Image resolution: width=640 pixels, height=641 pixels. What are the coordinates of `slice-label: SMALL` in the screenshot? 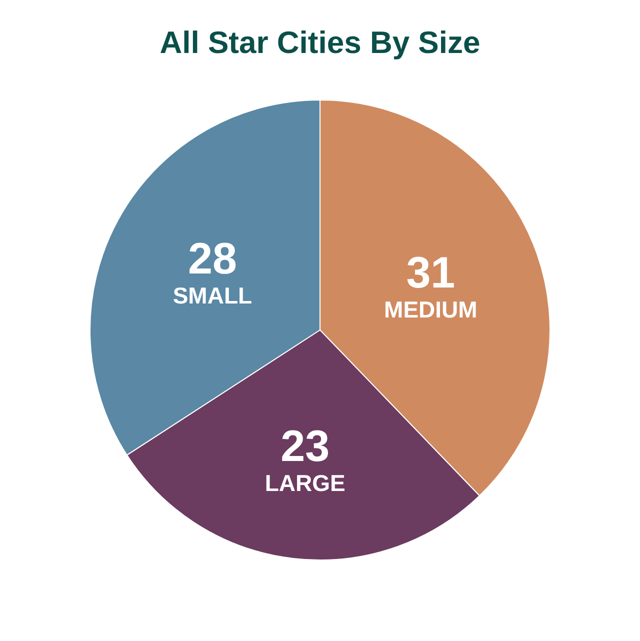 It's located at (212, 295).